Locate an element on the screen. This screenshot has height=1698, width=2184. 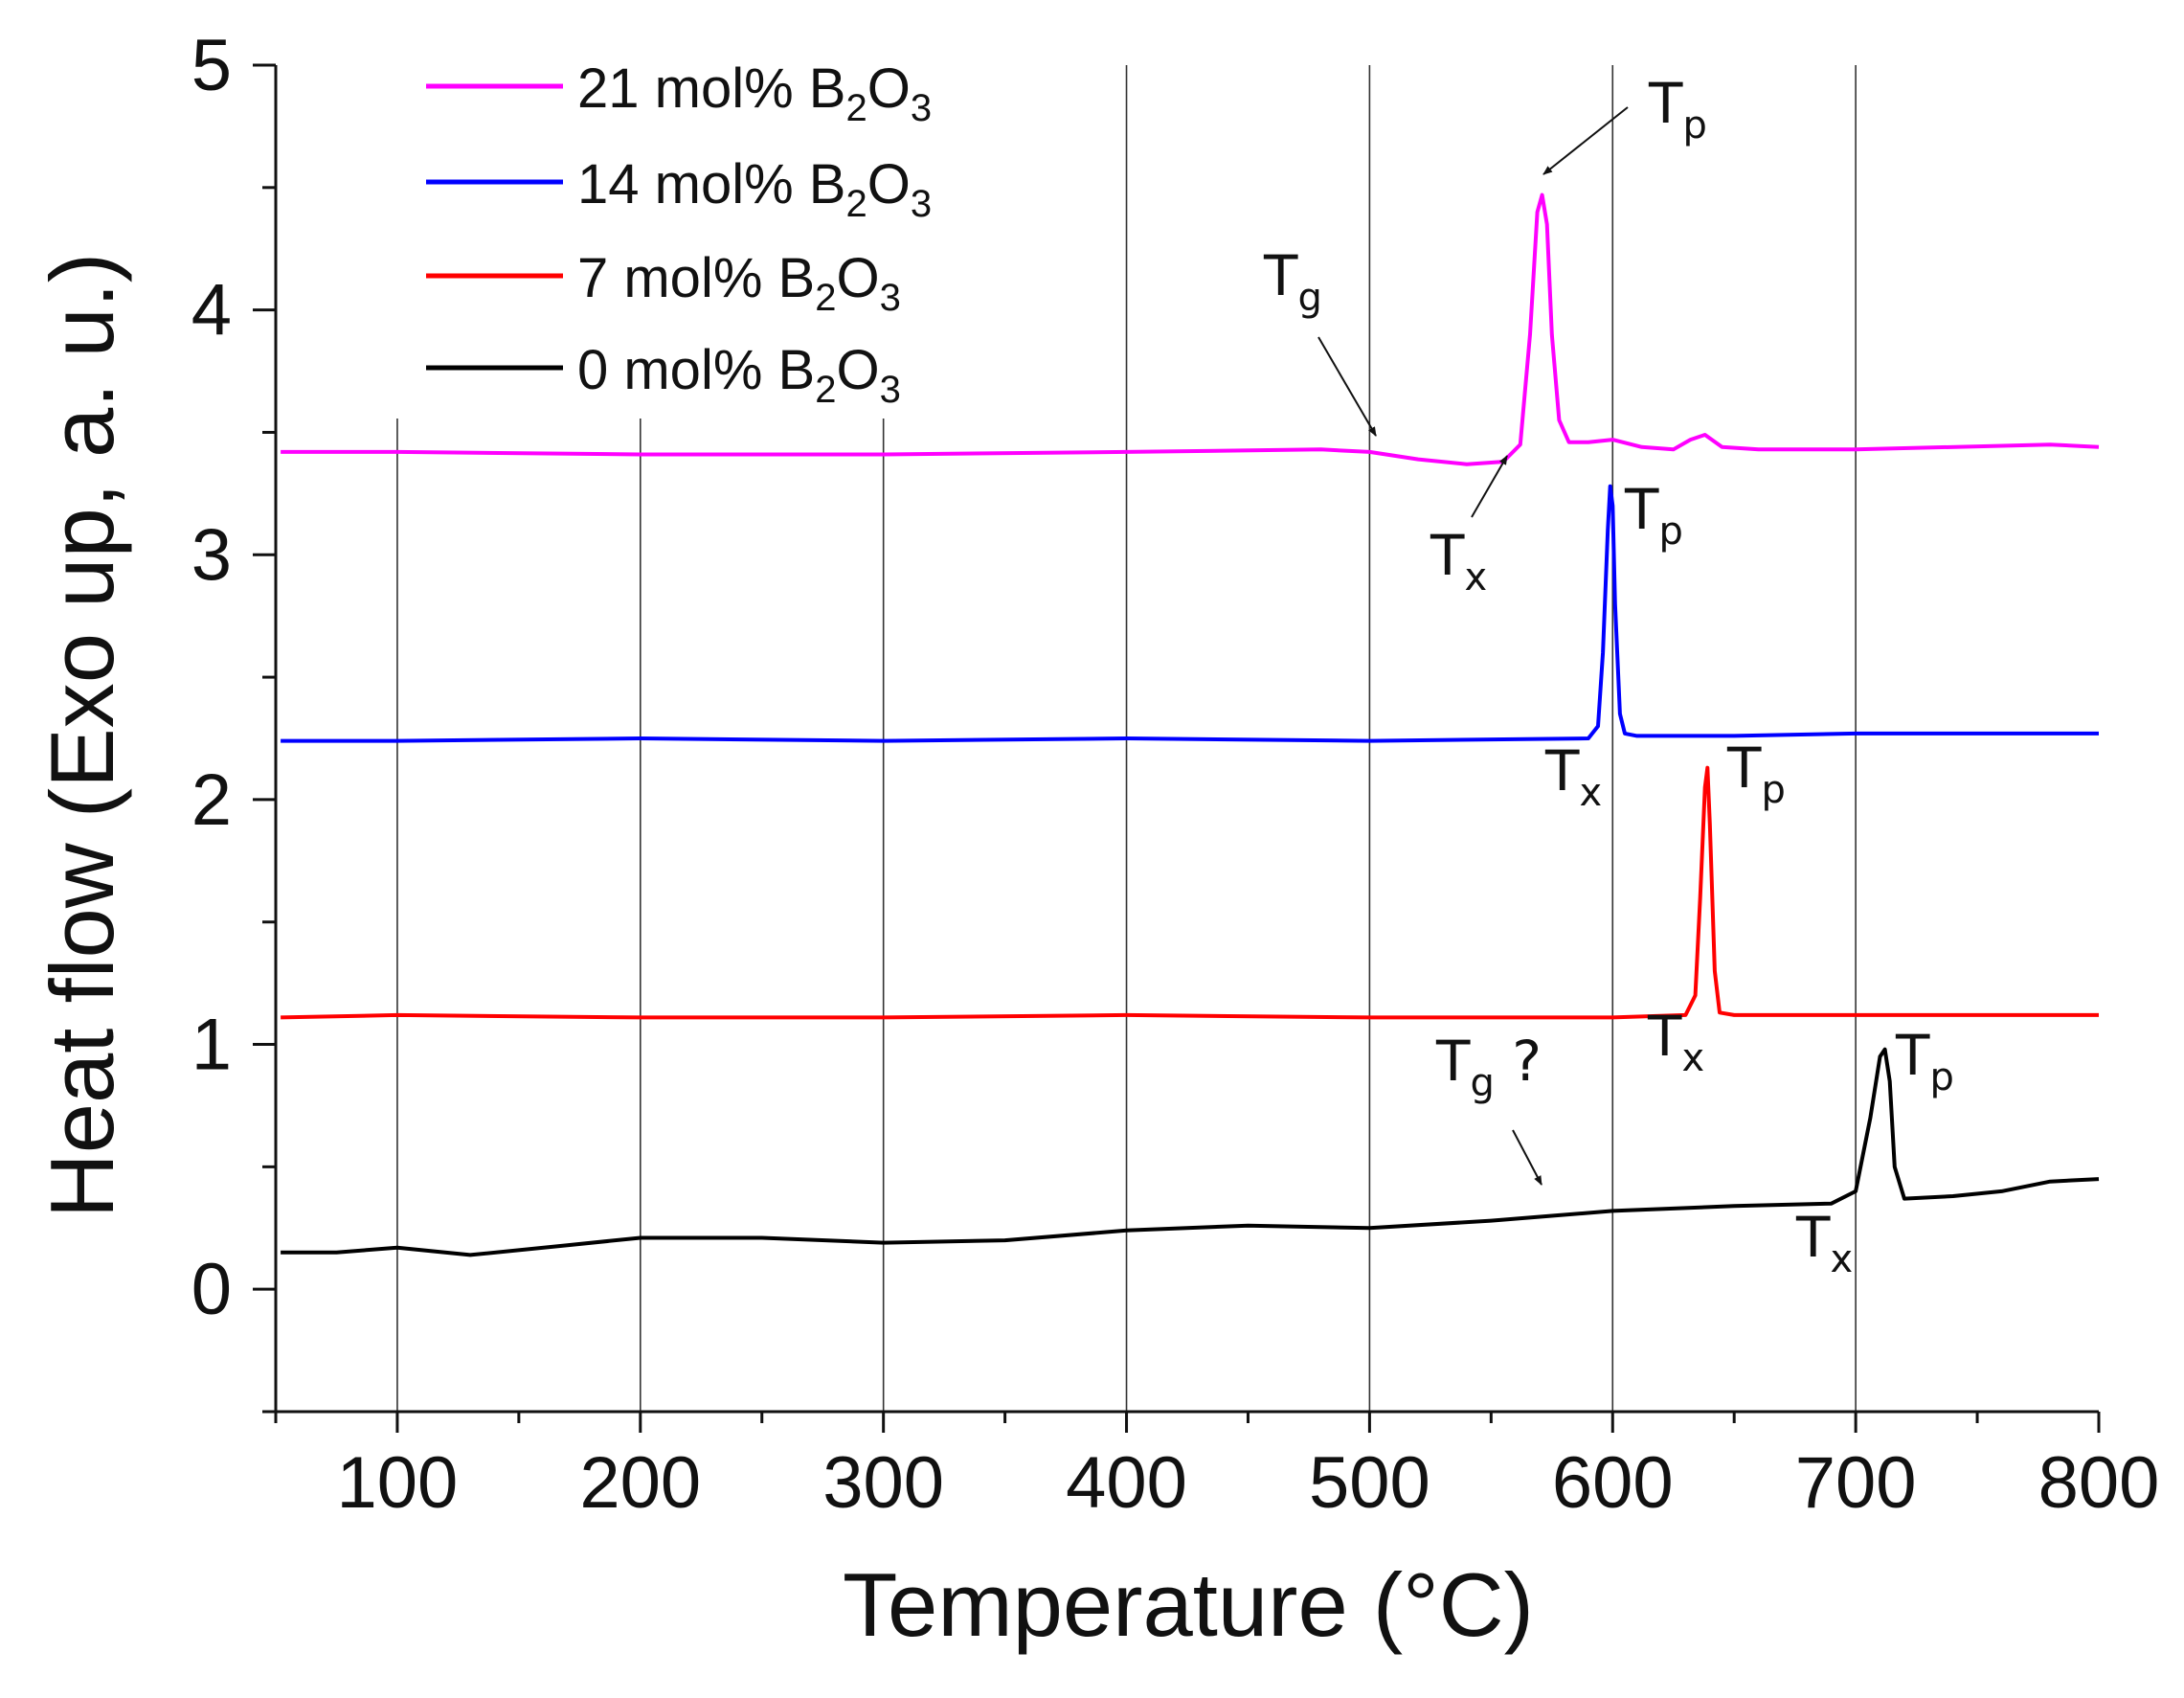
x-tick-label-300: 300 is located at coordinates (883, 1483).